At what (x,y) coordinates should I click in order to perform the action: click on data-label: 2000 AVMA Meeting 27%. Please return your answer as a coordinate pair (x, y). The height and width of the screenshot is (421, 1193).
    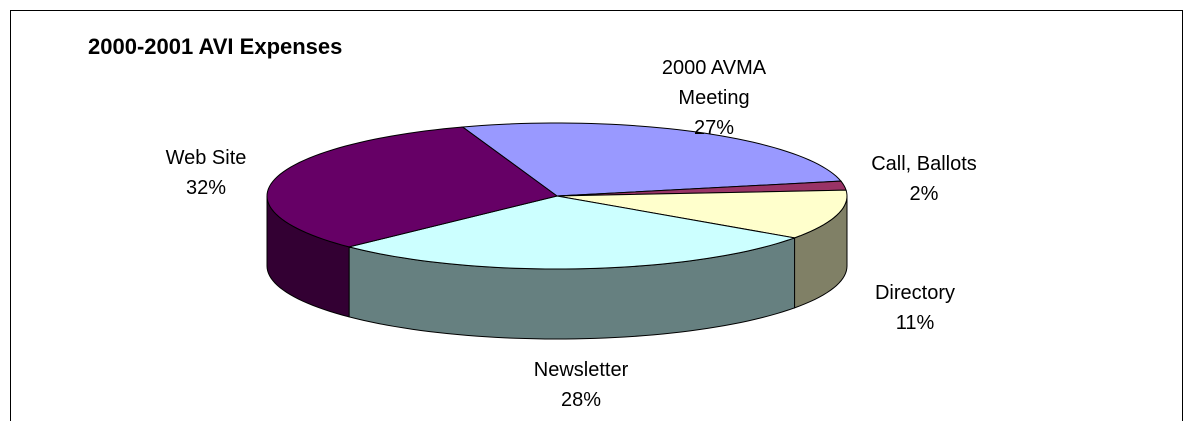
    Looking at the image, I should click on (714, 98).